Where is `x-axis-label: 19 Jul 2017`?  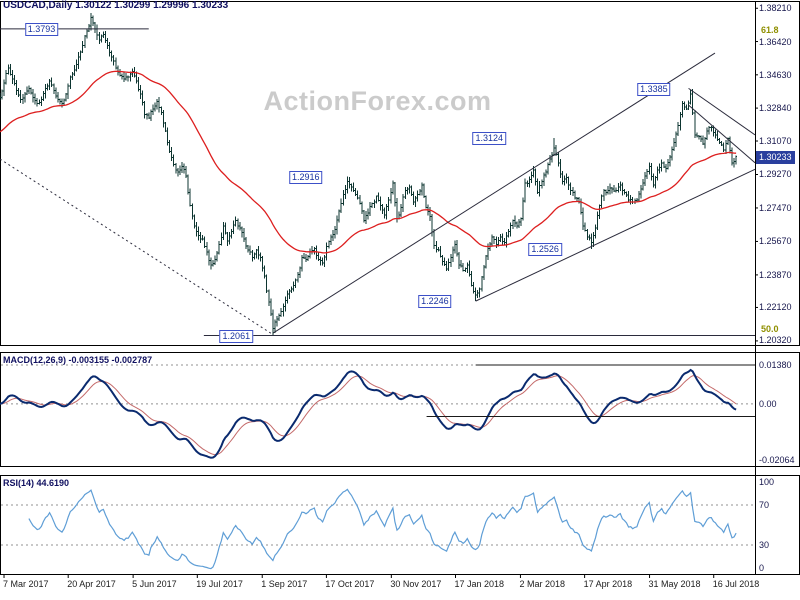 x-axis-label: 19 Jul 2017 is located at coordinates (219, 584).